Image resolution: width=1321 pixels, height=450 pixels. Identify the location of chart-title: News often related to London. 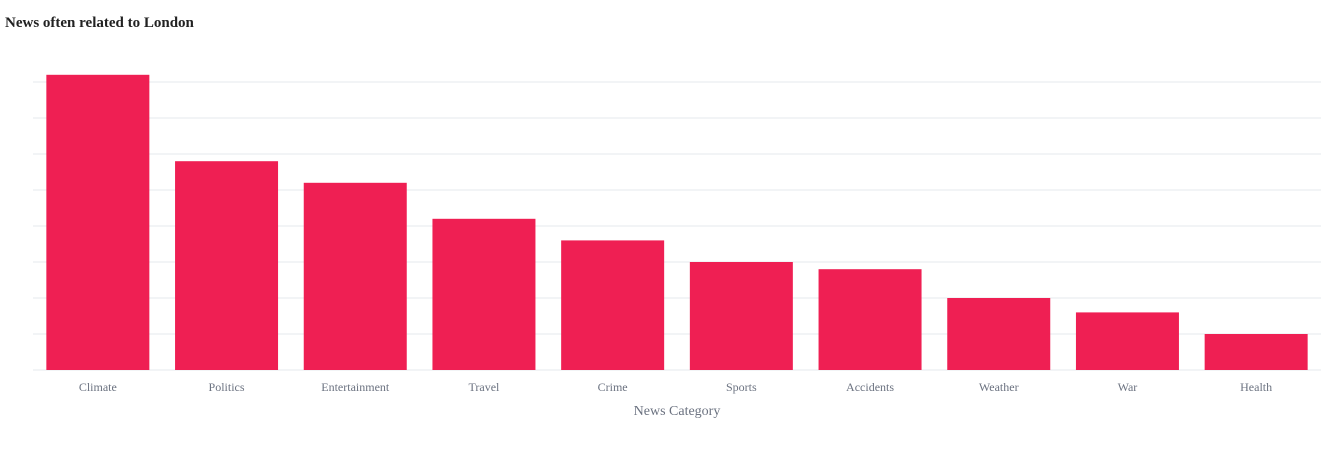
(99, 23).